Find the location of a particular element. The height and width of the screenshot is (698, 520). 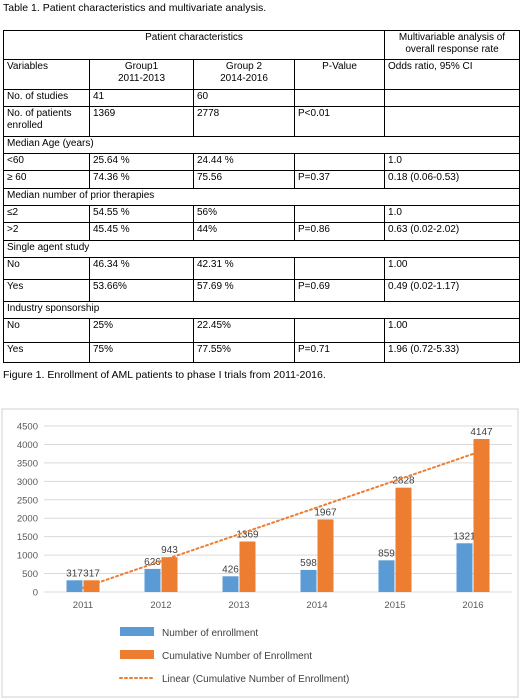

cell-group1: 25% is located at coordinates (141, 330).